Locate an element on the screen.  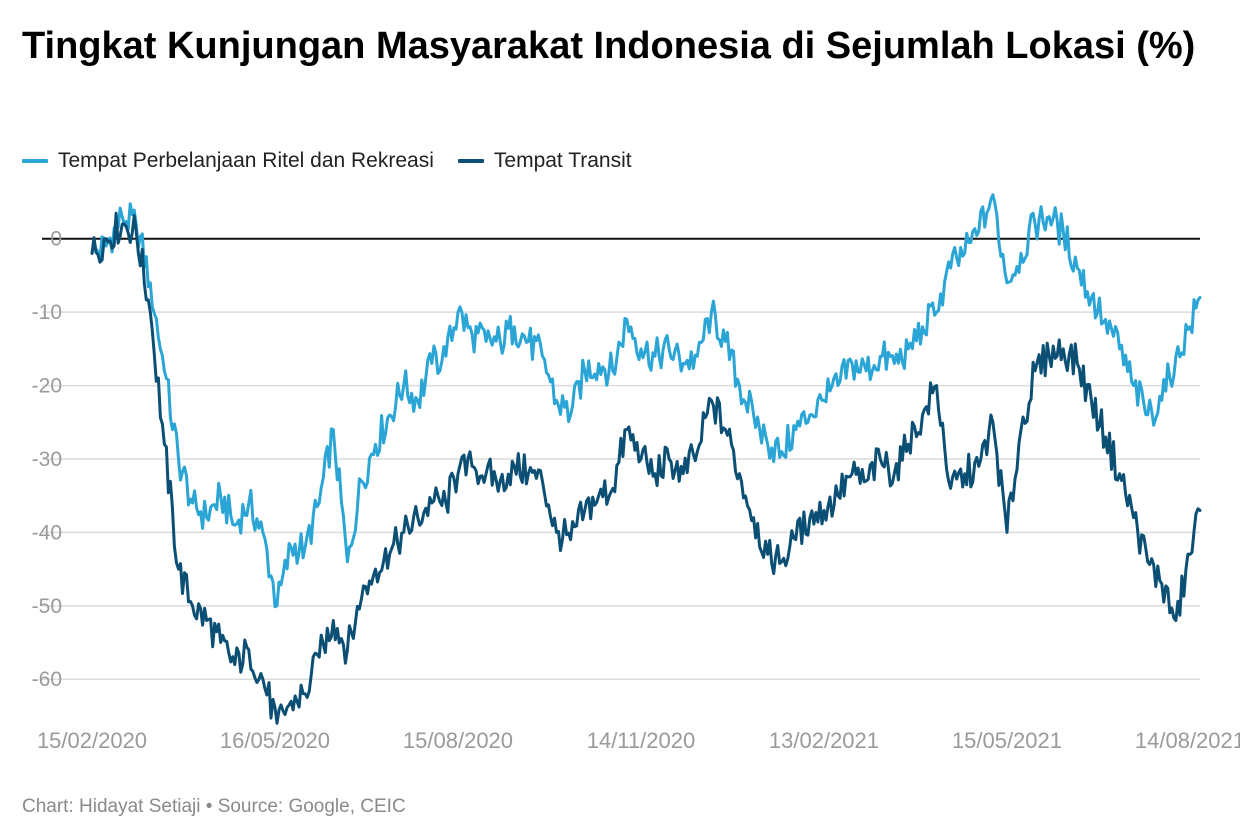
legend-swatch-retail is located at coordinates (35, 161).